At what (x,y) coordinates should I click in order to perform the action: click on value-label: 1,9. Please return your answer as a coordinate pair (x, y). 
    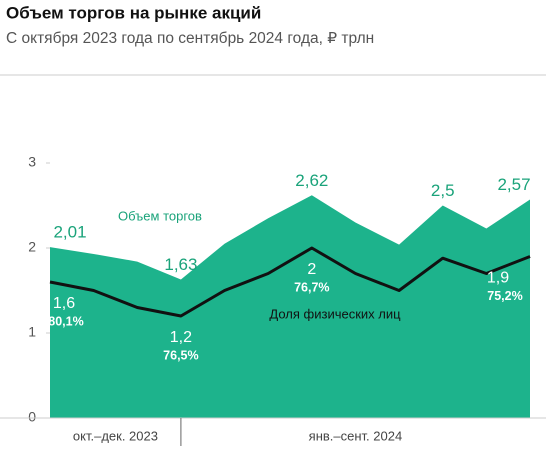
    Looking at the image, I should click on (498, 278).